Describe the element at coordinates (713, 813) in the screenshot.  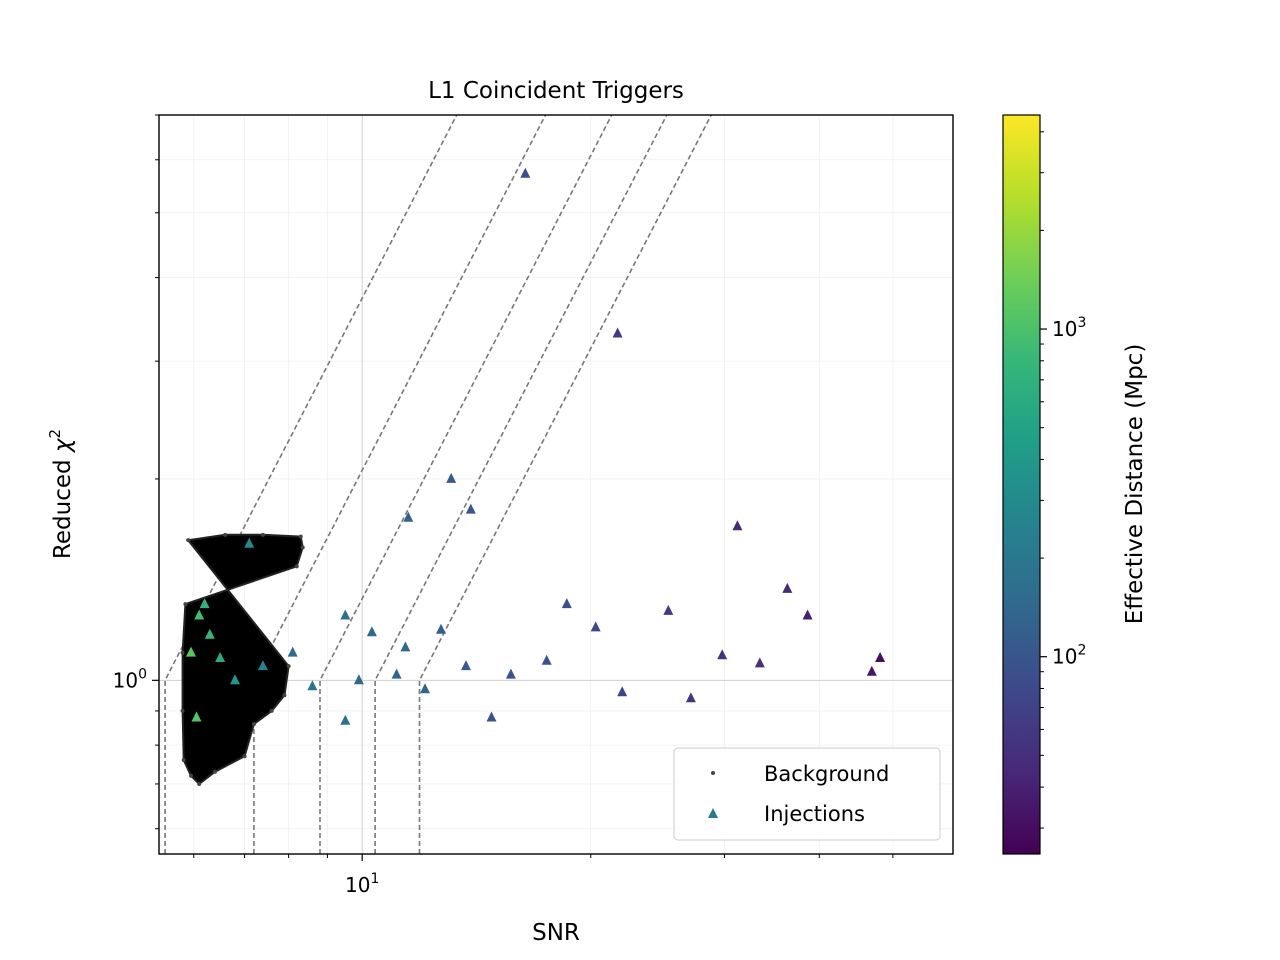
I see `legend-injections-marker` at that location.